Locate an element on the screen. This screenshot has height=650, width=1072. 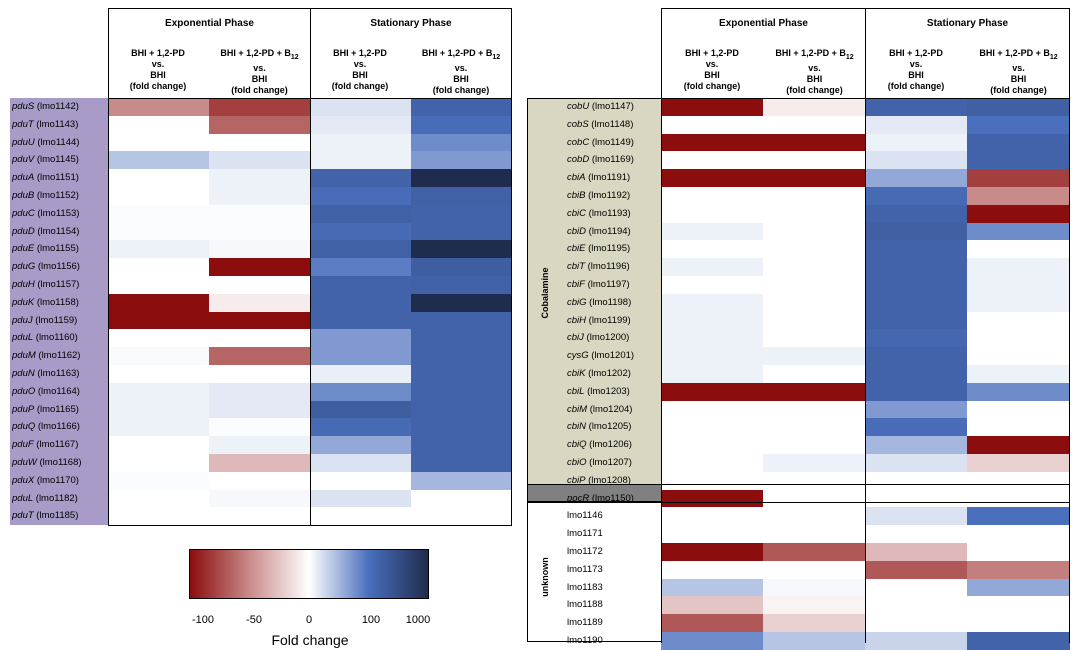
right-cell-r10-c2 is located at coordinates (814, 267).